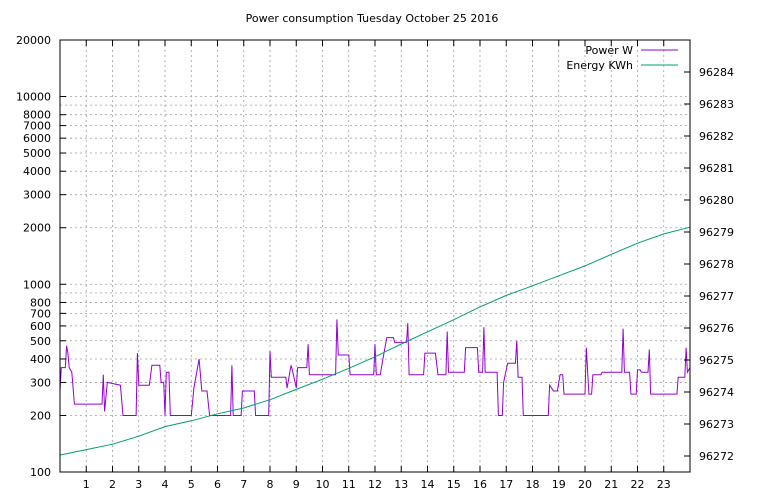  I want to click on y-left-tick-label: 600, so click(40, 326).